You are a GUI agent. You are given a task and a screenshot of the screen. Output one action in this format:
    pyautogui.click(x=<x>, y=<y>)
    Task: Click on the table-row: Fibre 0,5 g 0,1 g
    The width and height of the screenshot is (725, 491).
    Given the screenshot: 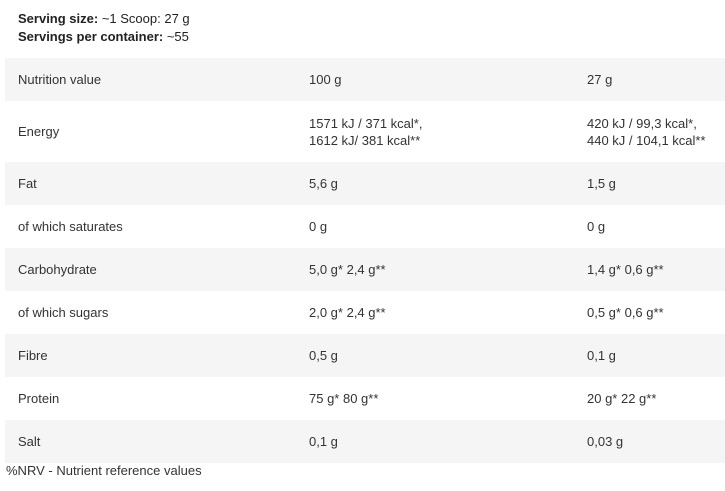 What is the action you would take?
    pyautogui.click(x=365, y=355)
    